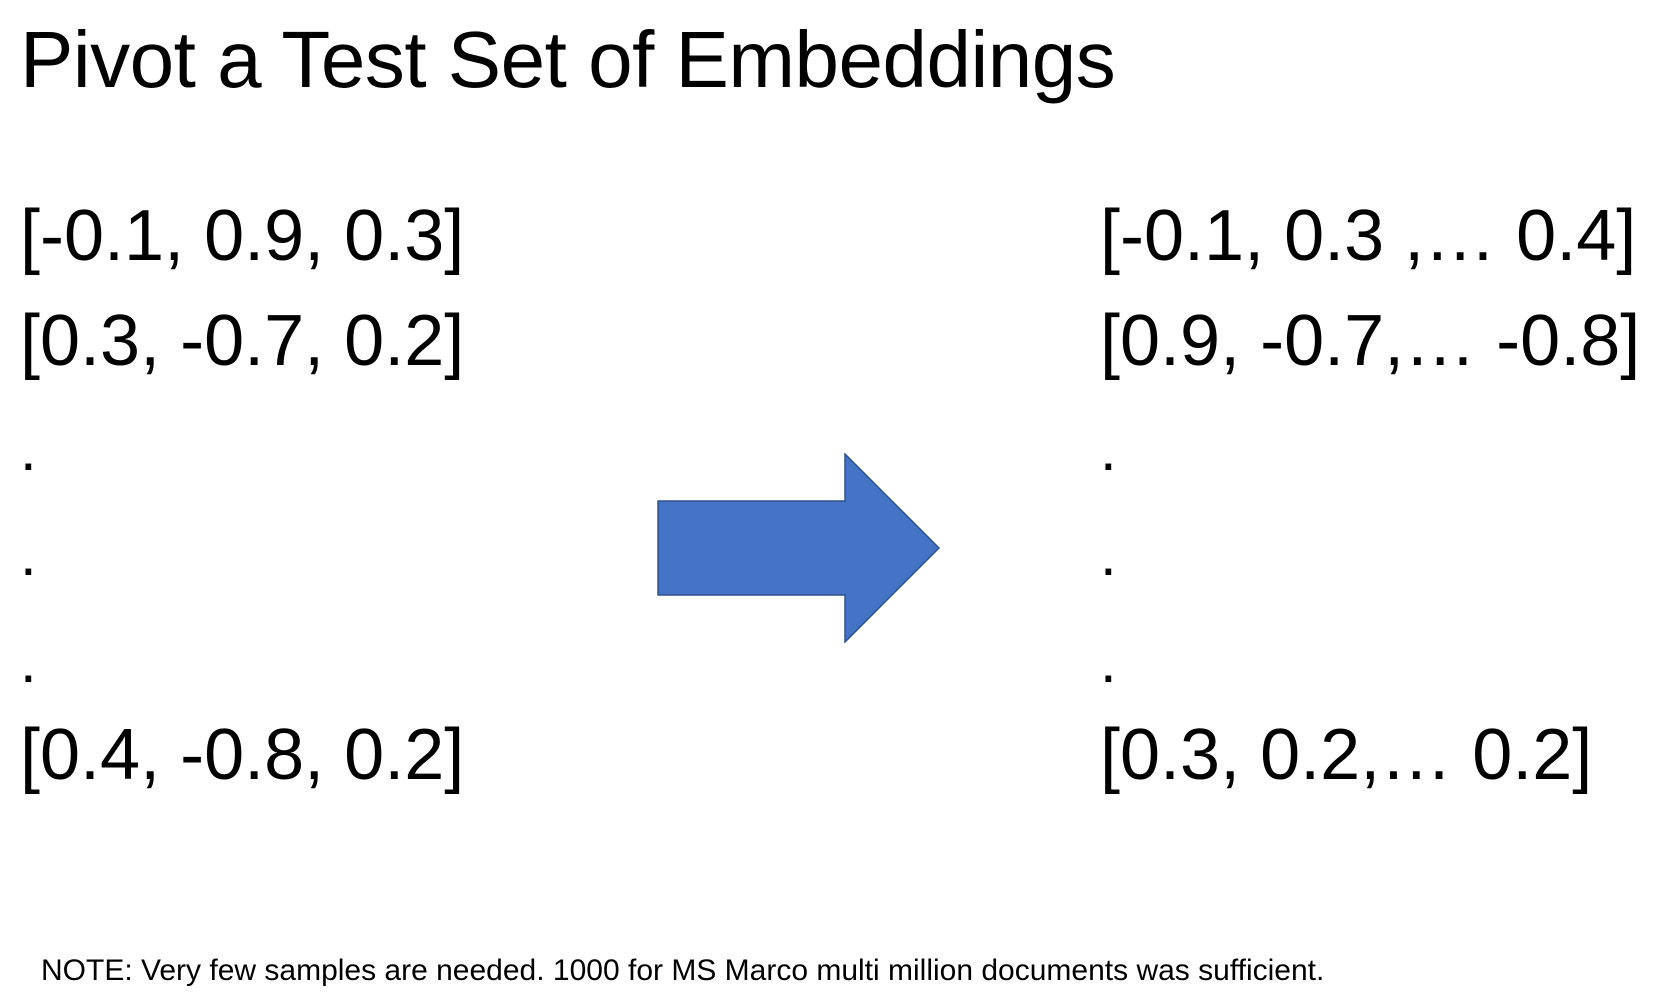 The image size is (1657, 994). I want to click on left-row-last: [0.4, -0.8, 0.2], so click(242, 755).